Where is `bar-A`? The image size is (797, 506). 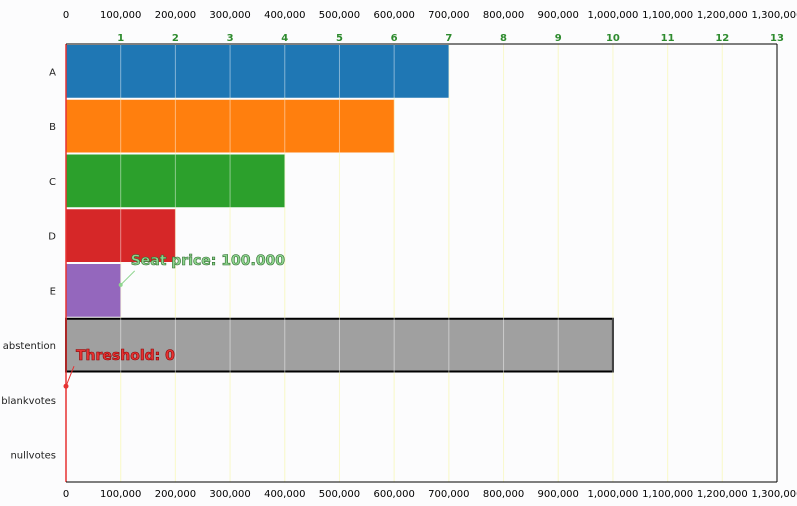
bar-A is located at coordinates (257, 71).